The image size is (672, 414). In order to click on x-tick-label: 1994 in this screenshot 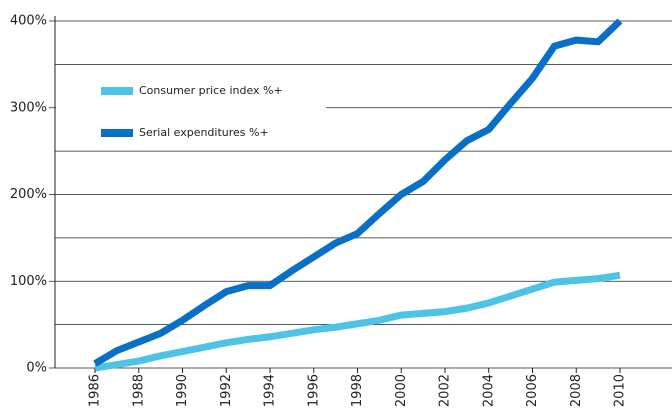, I will do `click(270, 390)`.